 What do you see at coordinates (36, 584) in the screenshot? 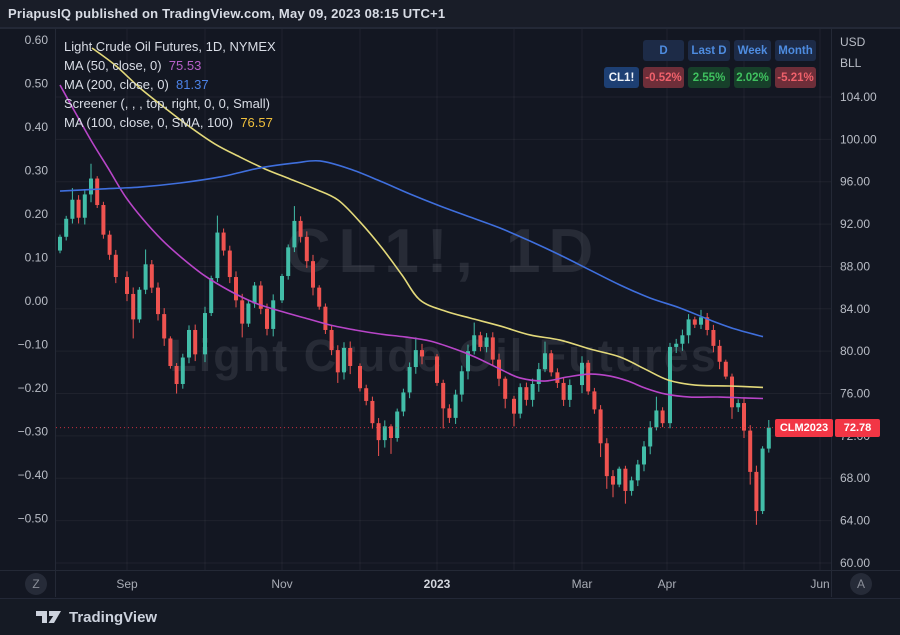
I see `z-scale-button: Z` at bounding box center [36, 584].